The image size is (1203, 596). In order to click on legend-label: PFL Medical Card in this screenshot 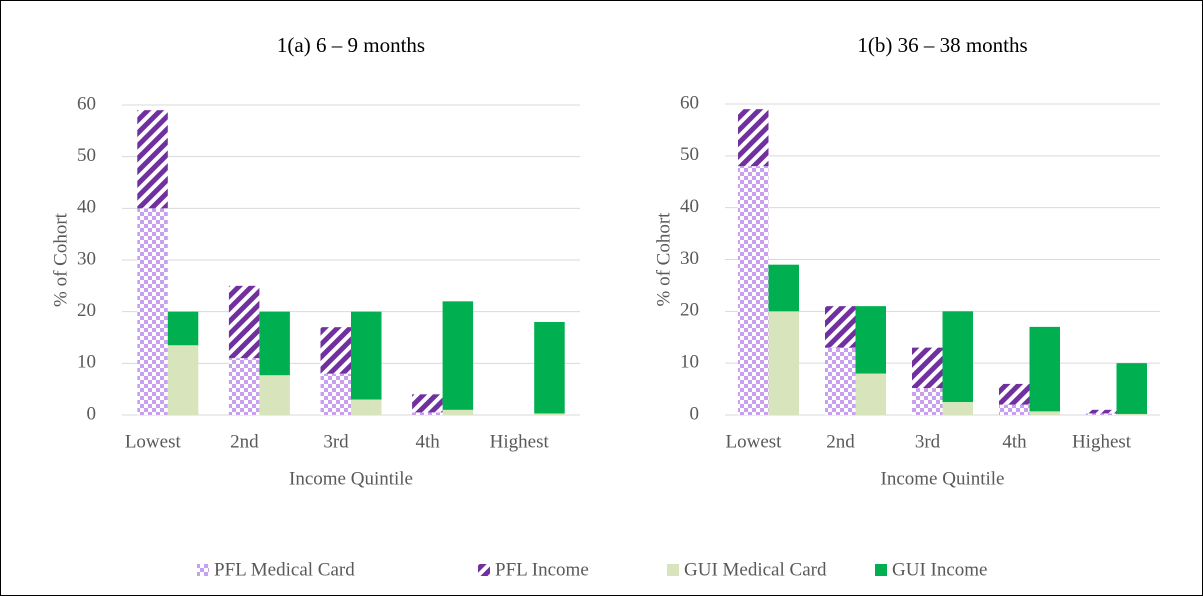, I will do `click(284, 569)`.